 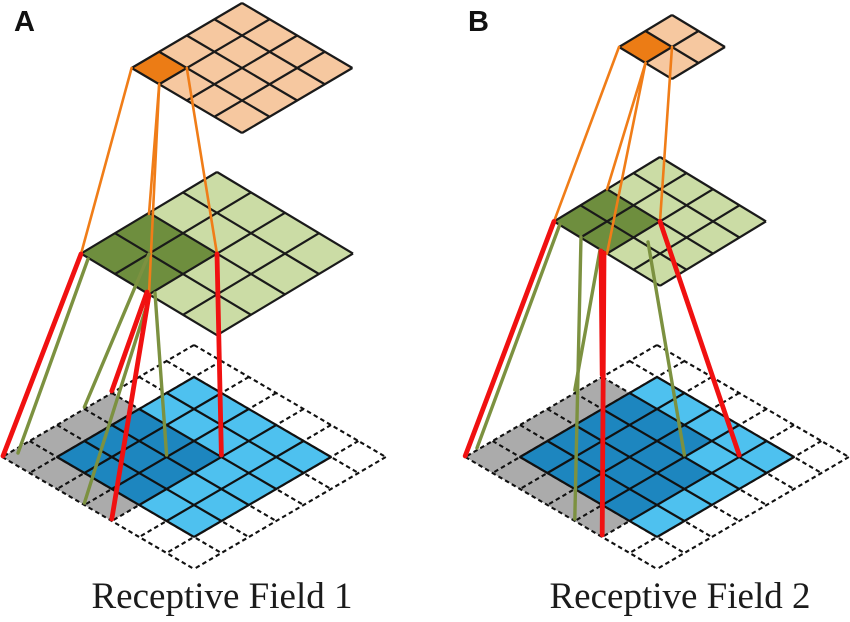 What do you see at coordinates (222, 596) in the screenshot?
I see `caption-receptive-field-1: Receptive Field 1` at bounding box center [222, 596].